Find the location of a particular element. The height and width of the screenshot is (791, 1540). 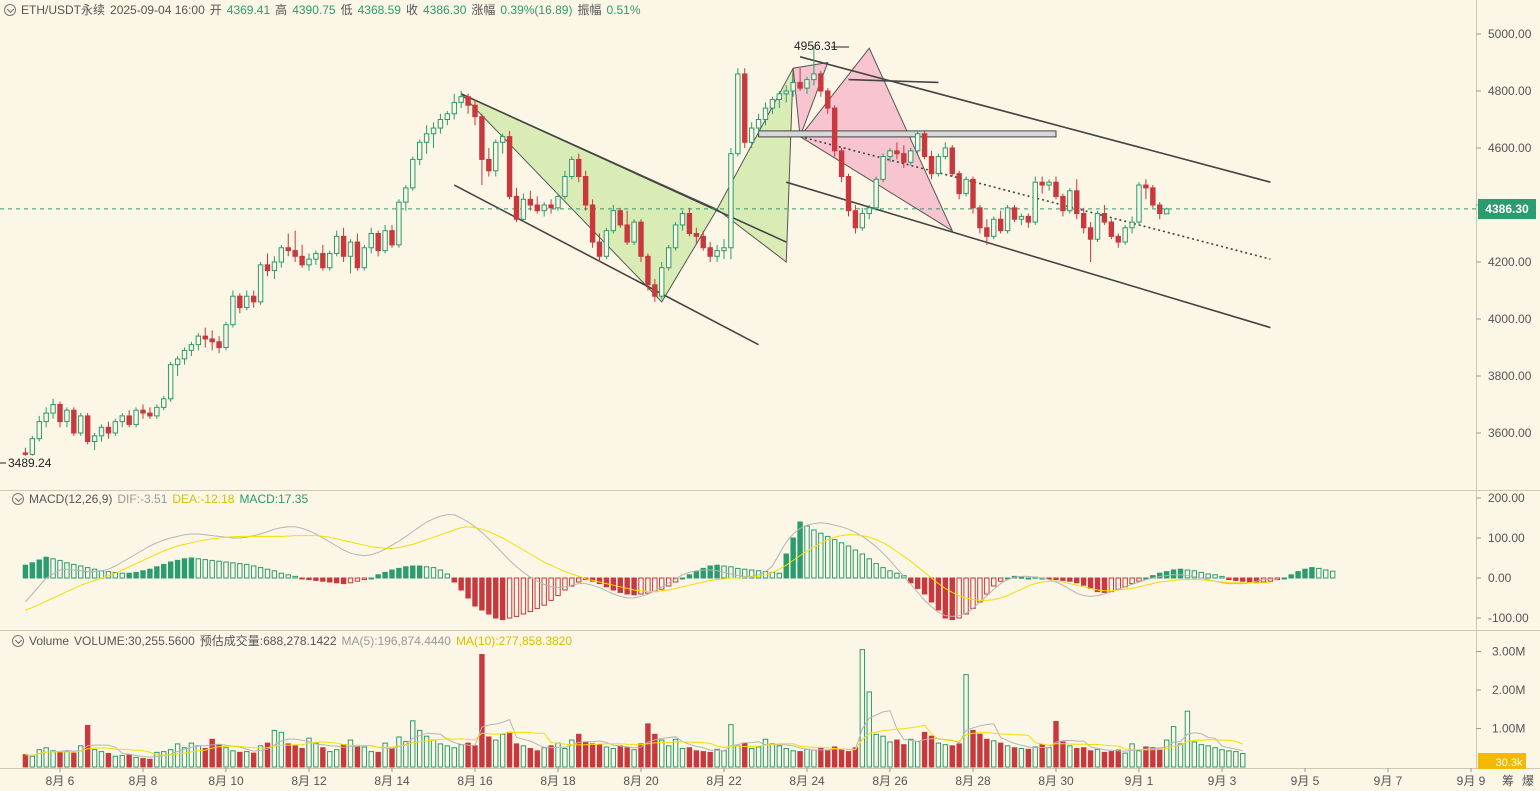

high-annotation: 4956.31 is located at coordinates (816, 46).